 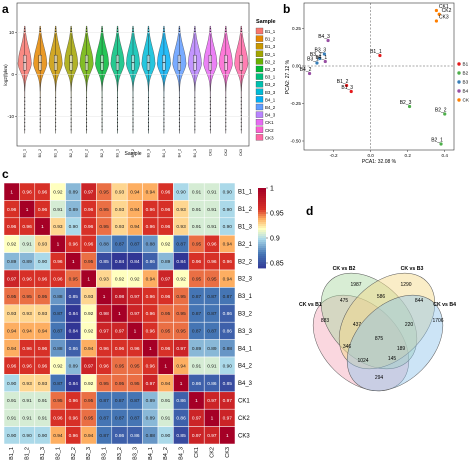 I want to click on violin-xtick-label: B3_2, so click(x=133, y=153).